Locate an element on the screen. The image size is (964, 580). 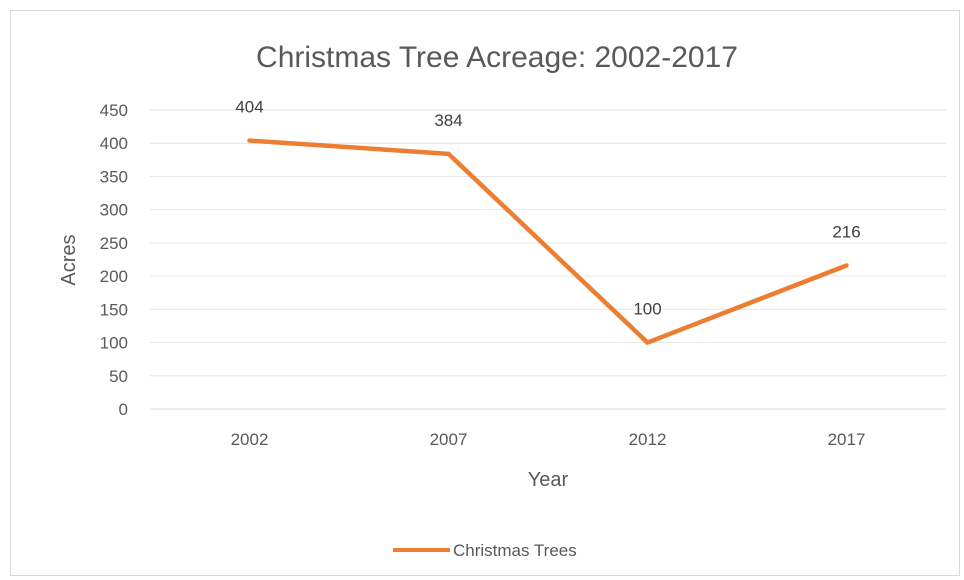
x-tick-label-2012: 2012 is located at coordinates (648, 439).